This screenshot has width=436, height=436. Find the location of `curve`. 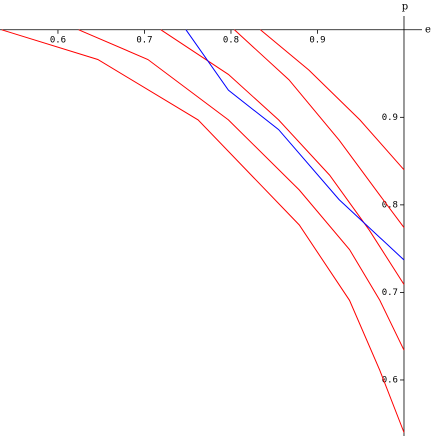

curve is located at coordinates (332, 100).